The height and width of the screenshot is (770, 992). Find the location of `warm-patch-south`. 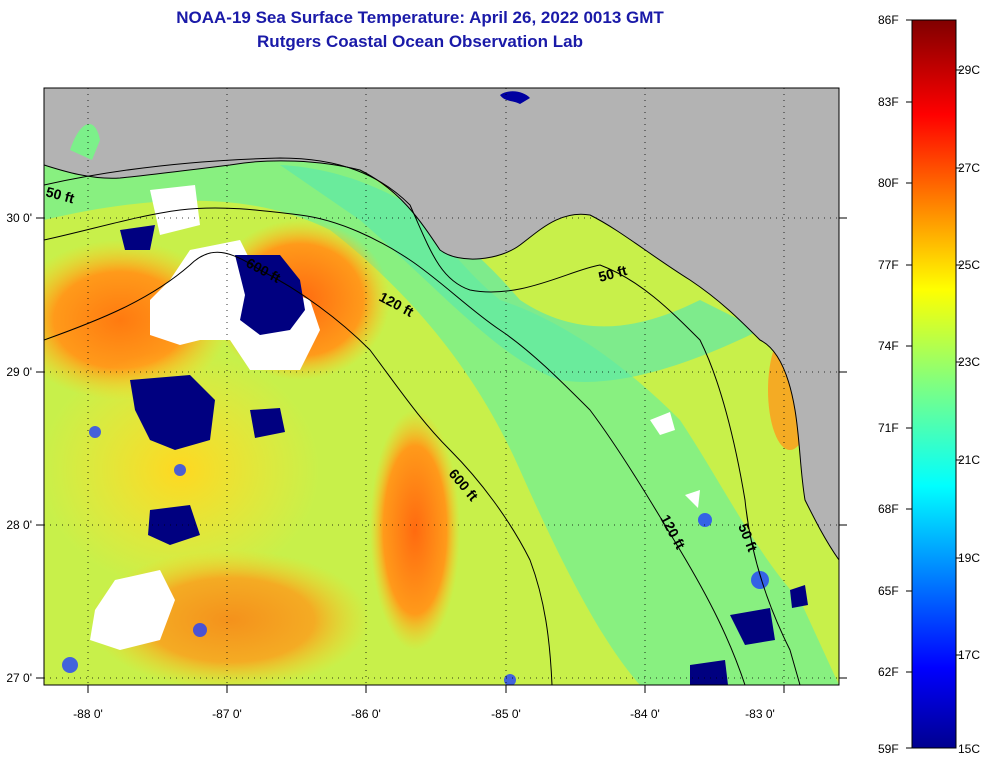

warm-patch-south is located at coordinates (415, 530).